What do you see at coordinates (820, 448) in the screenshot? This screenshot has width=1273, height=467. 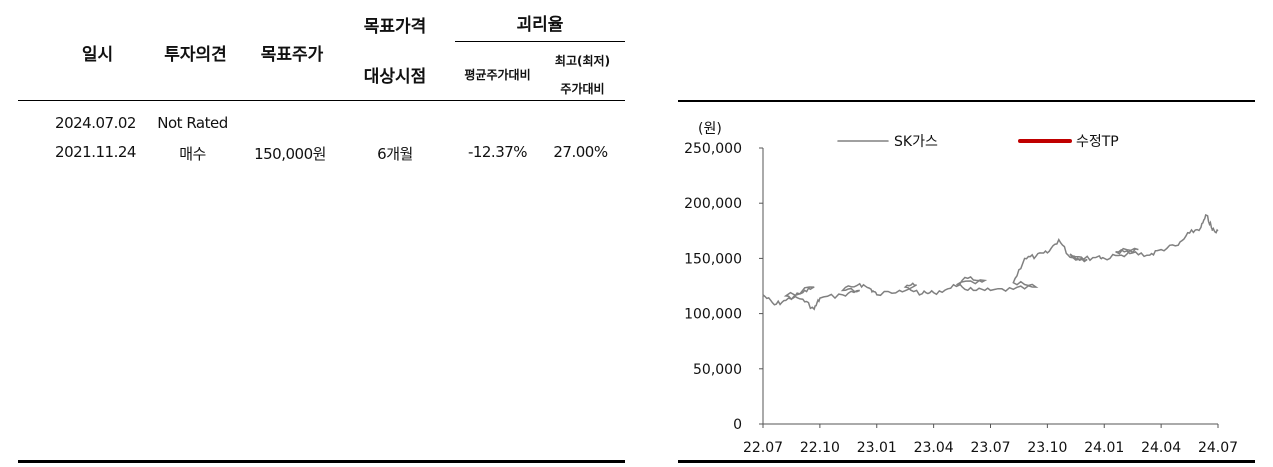 I see `x-tick-label: 22.10` at bounding box center [820, 448].